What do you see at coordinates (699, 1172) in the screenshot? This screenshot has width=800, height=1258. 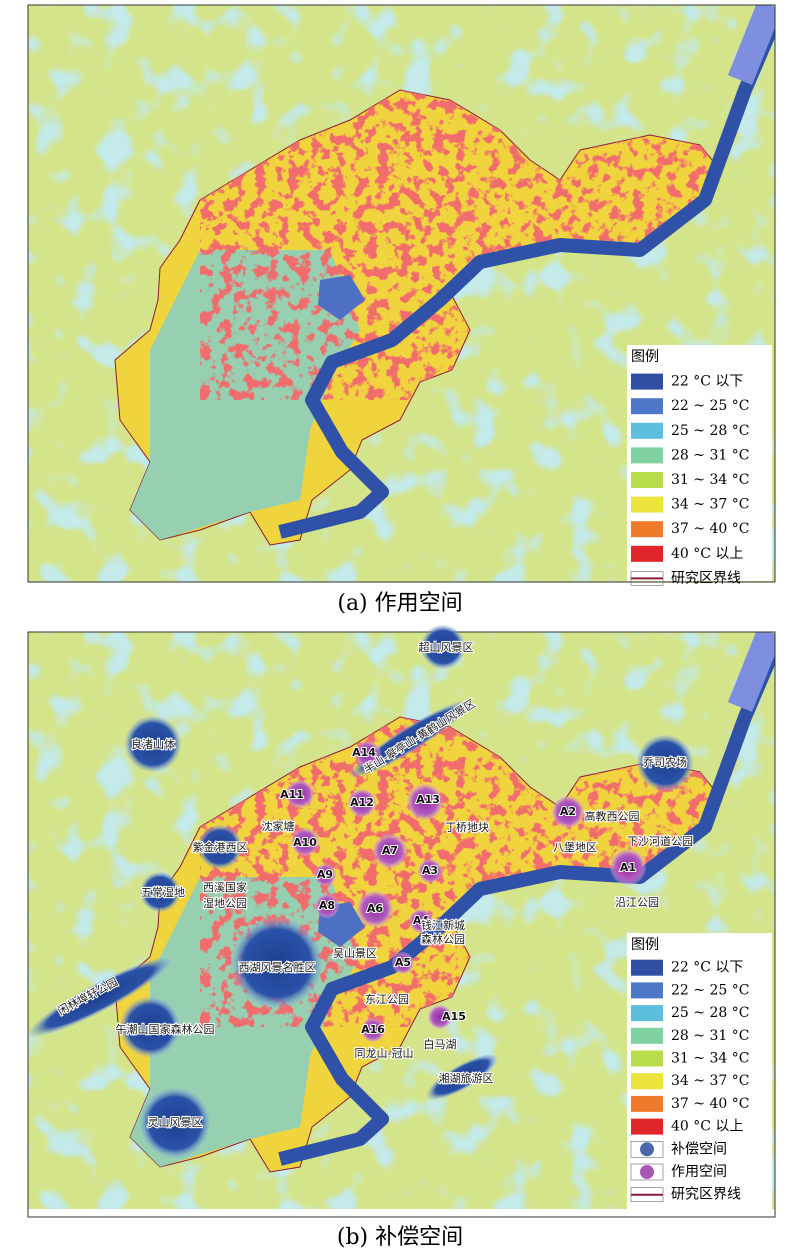 I see `legend-label: 作用空间` at bounding box center [699, 1172].